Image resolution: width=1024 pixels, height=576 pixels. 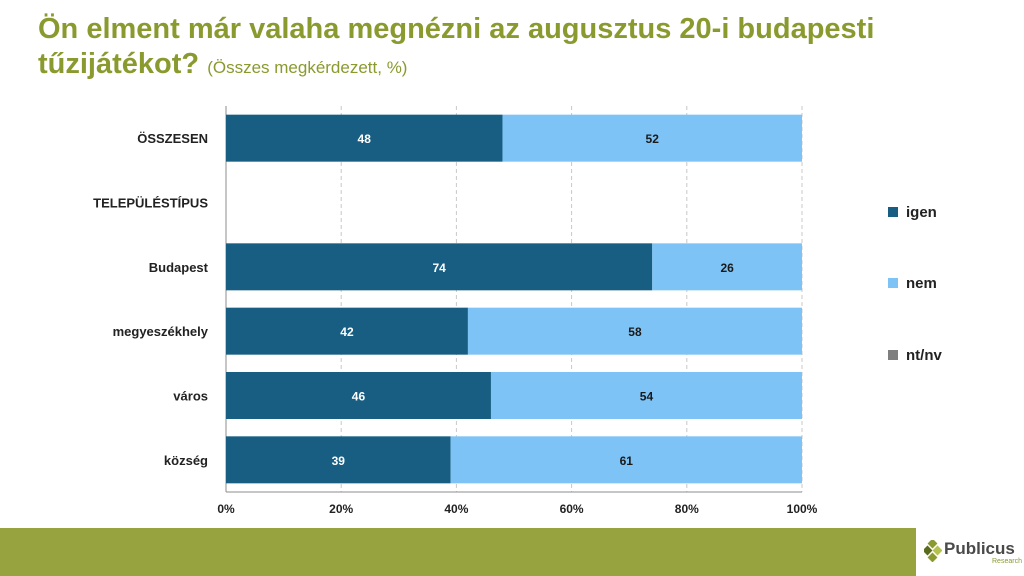 What do you see at coordinates (924, 355) in the screenshot?
I see `legend-label: nt/nv` at bounding box center [924, 355].